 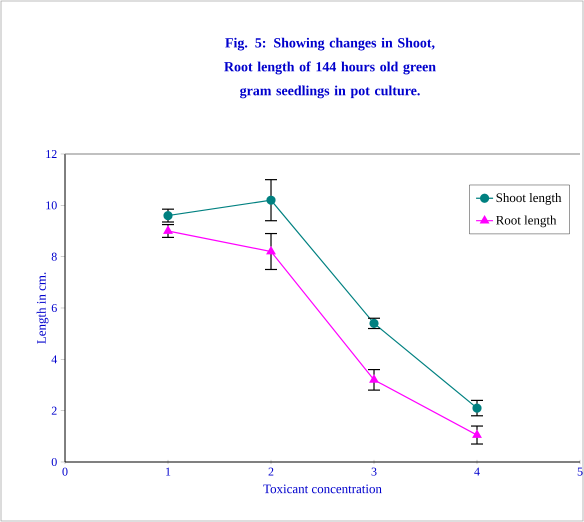 I want to click on y-tick-label: 0, so click(x=54, y=462).